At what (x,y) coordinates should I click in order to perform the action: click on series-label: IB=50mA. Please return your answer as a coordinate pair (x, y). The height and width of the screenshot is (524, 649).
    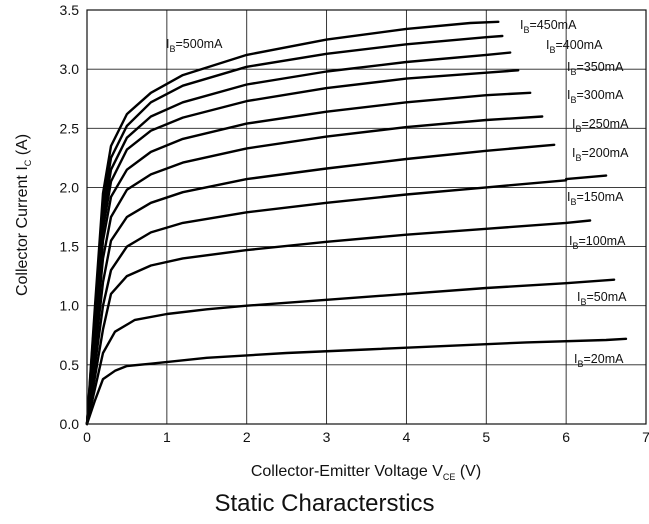
    Looking at the image, I should click on (602, 298).